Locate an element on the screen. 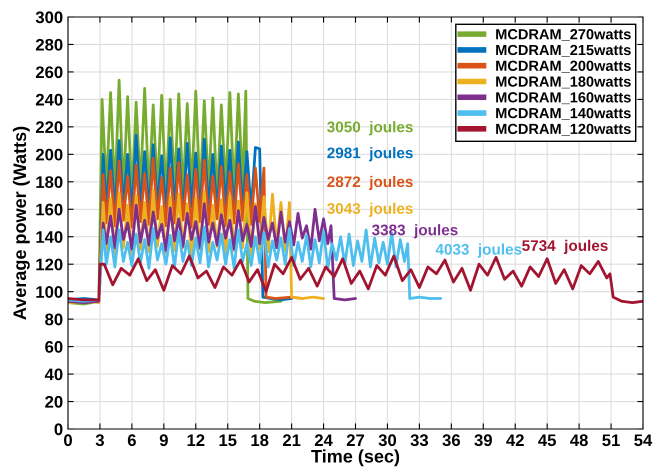  annotation: 2981 joules is located at coordinates (370, 154).